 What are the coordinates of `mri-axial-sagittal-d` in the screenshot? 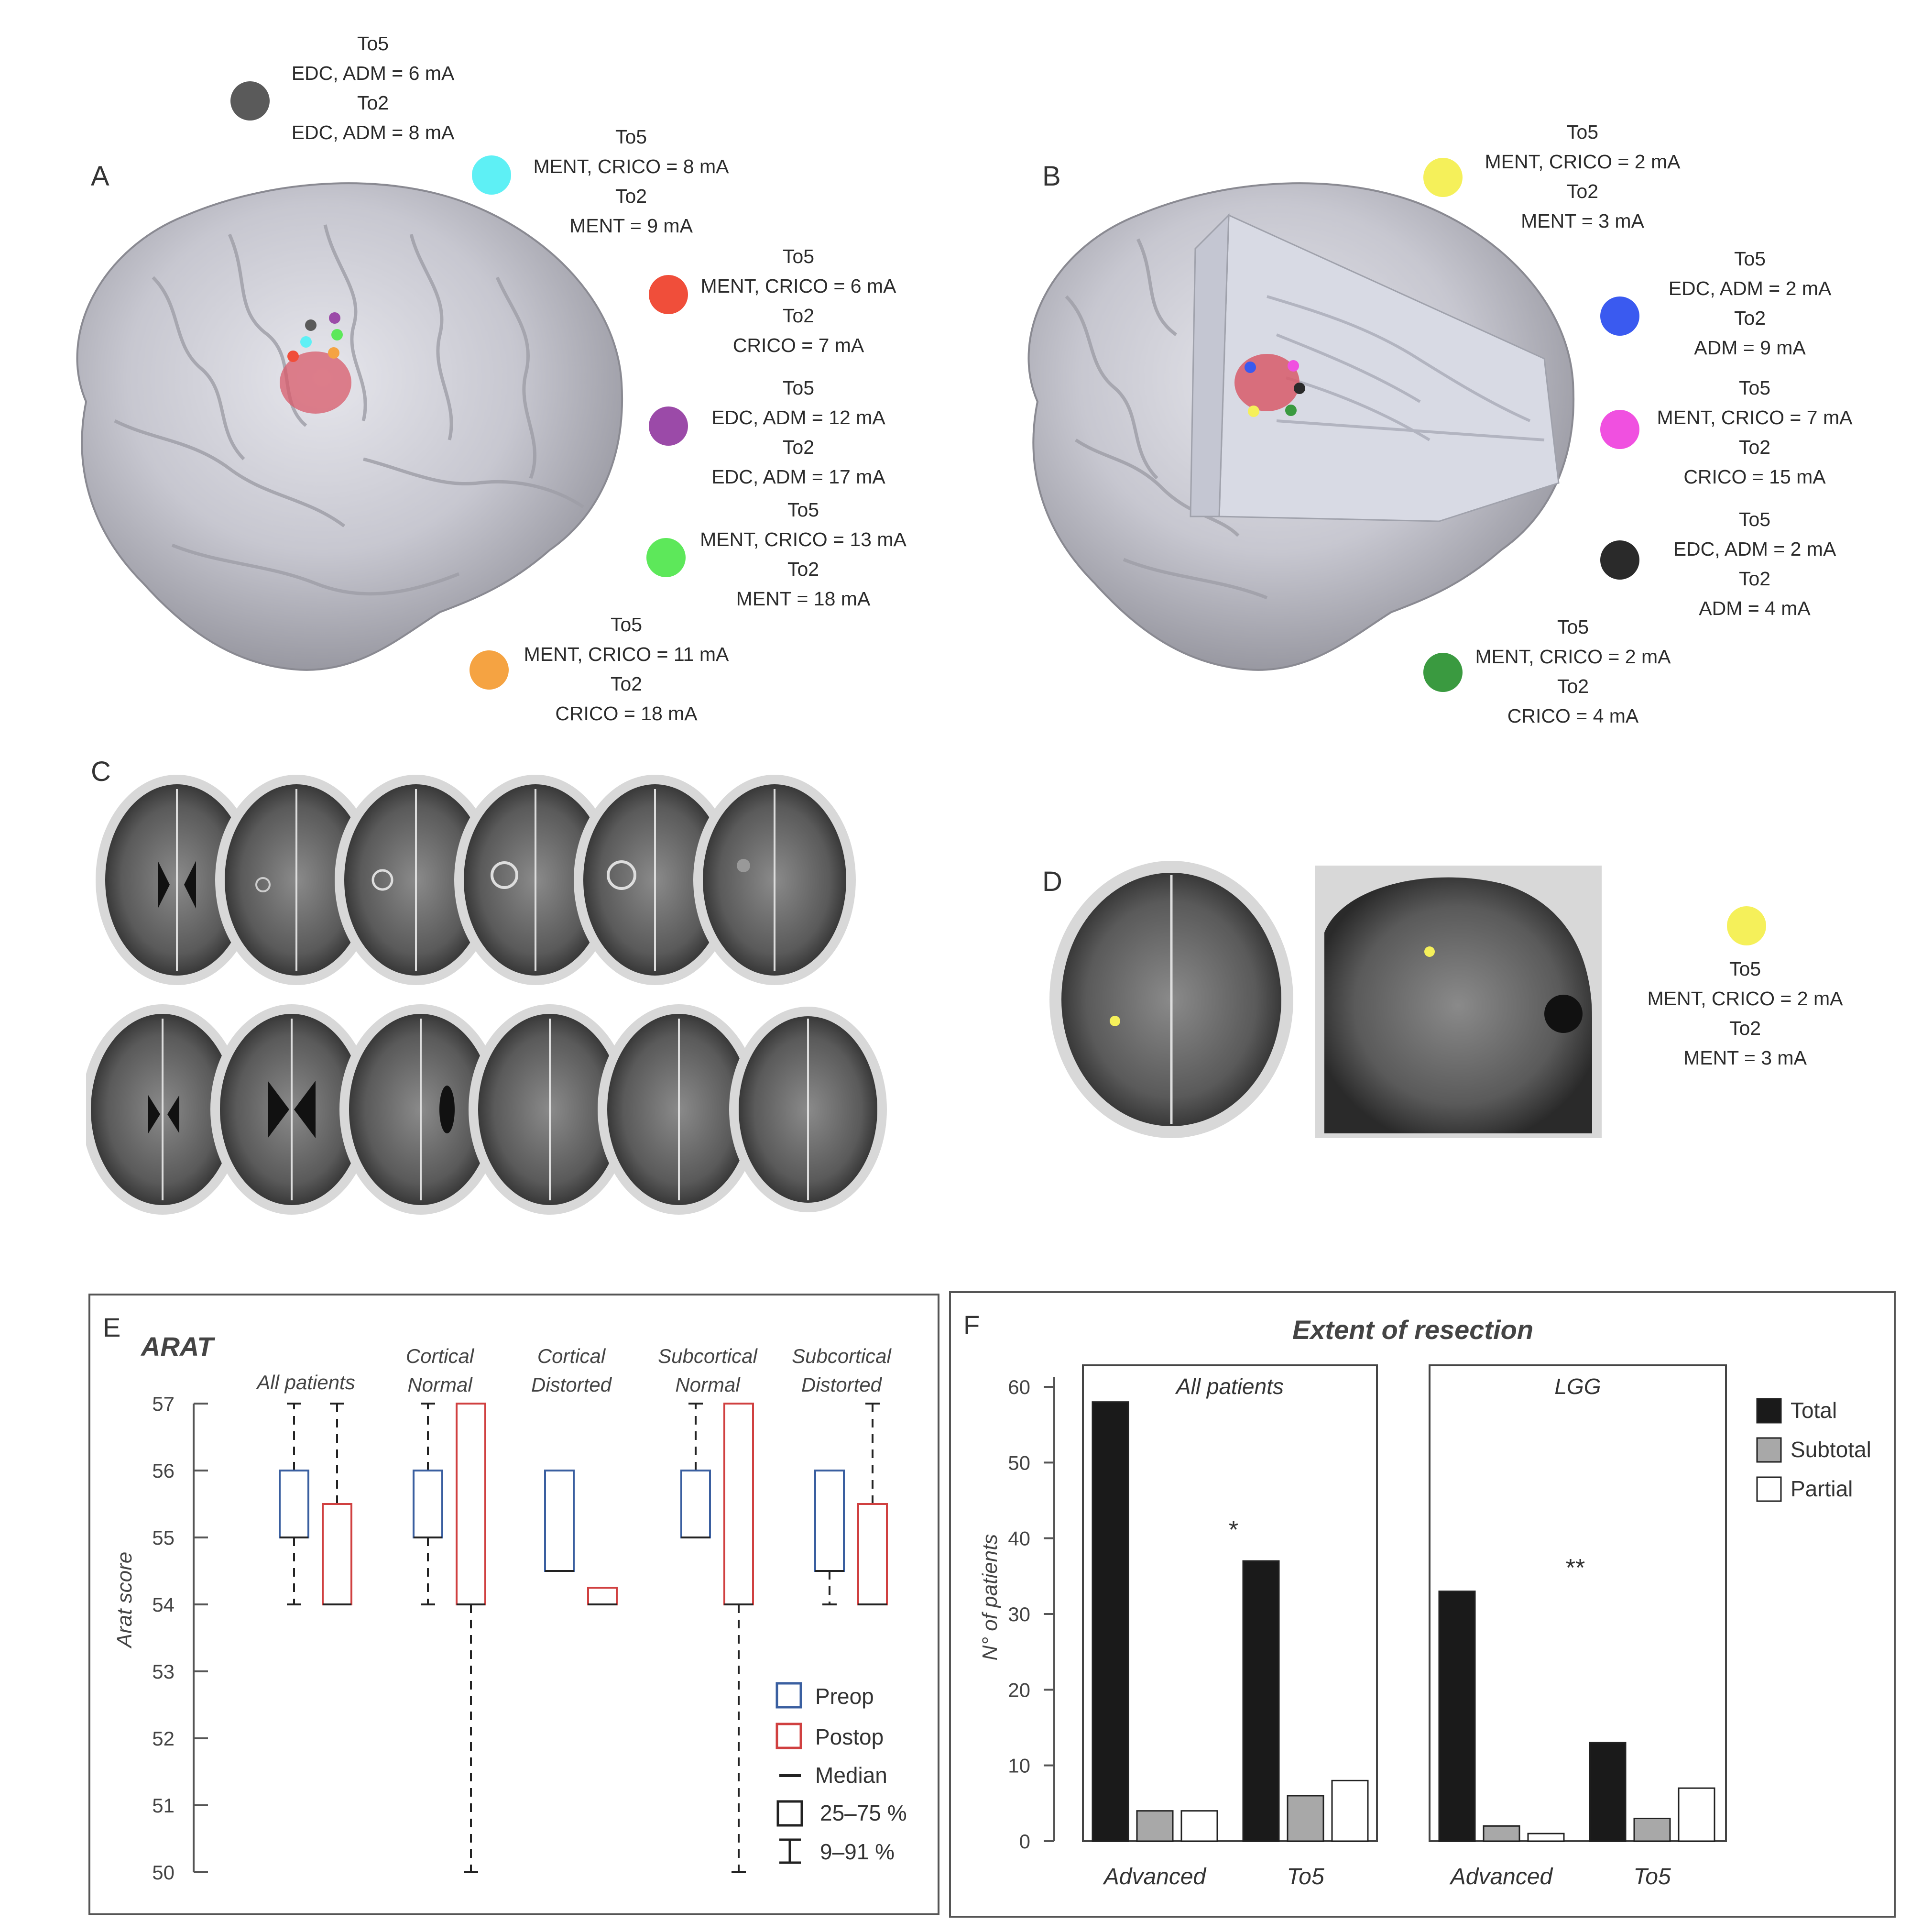 It's located at (1325, 999).